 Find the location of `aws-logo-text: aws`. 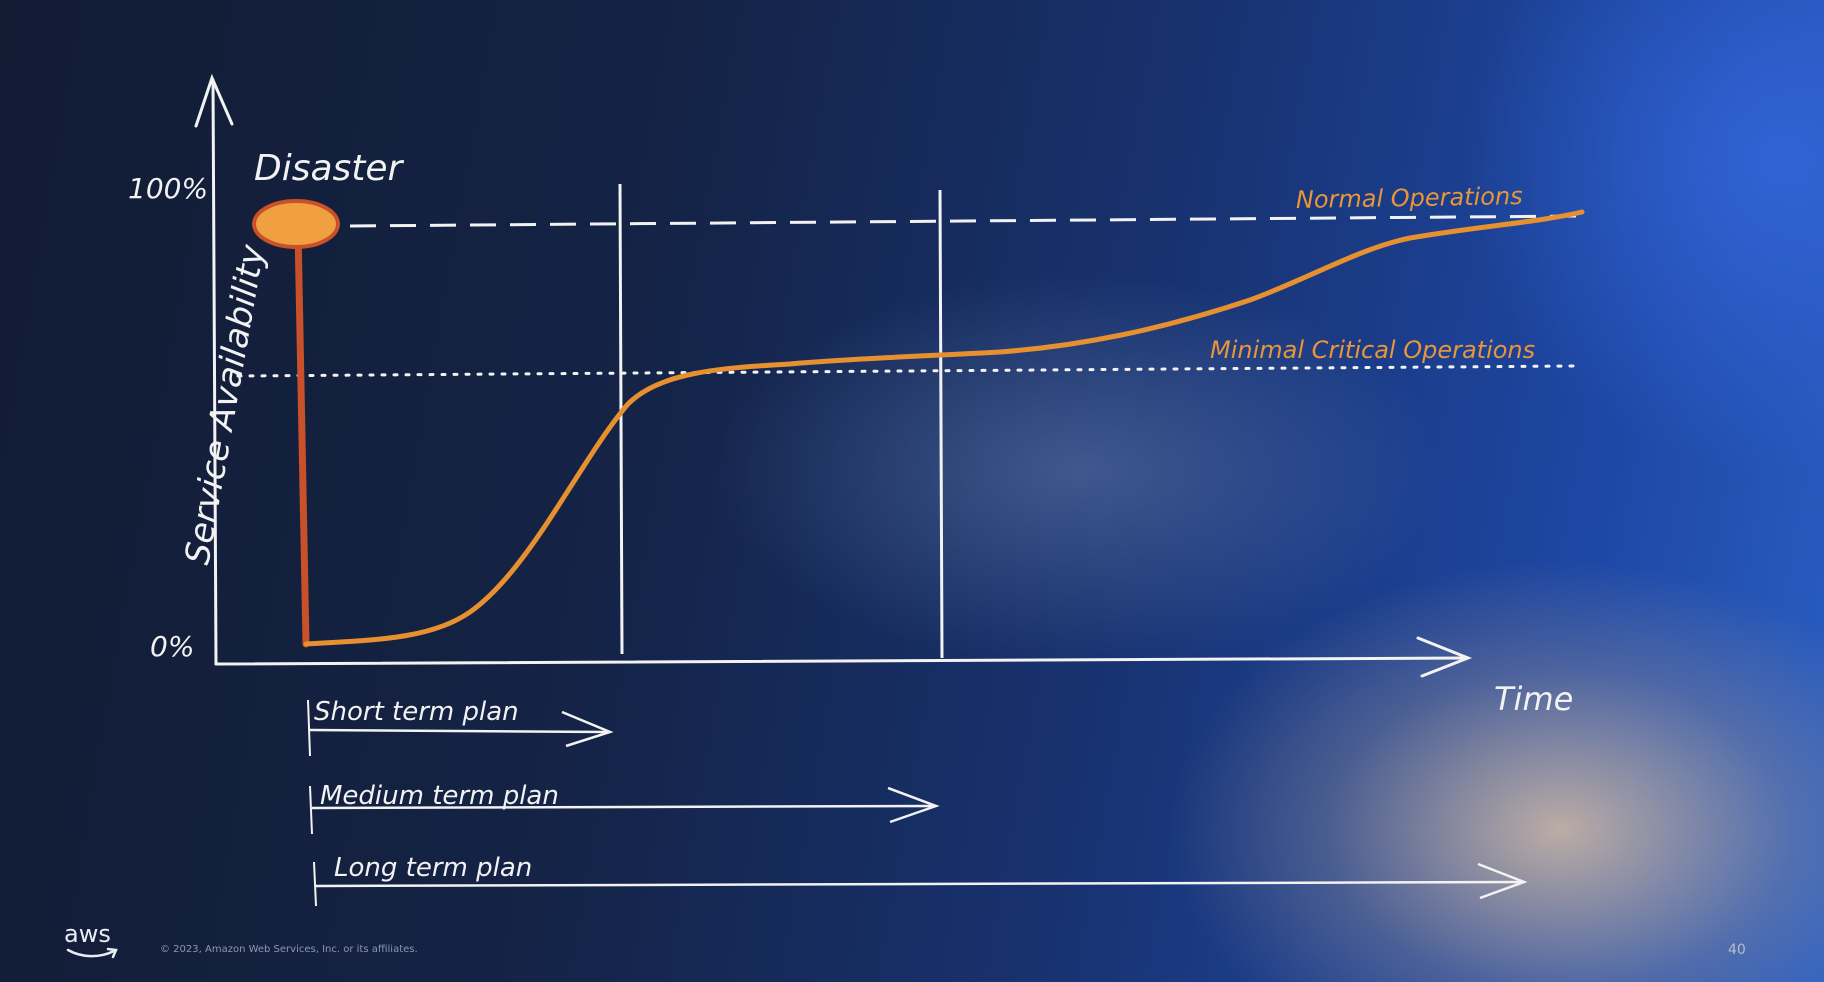

aws-logo-text: aws is located at coordinates (87, 934).